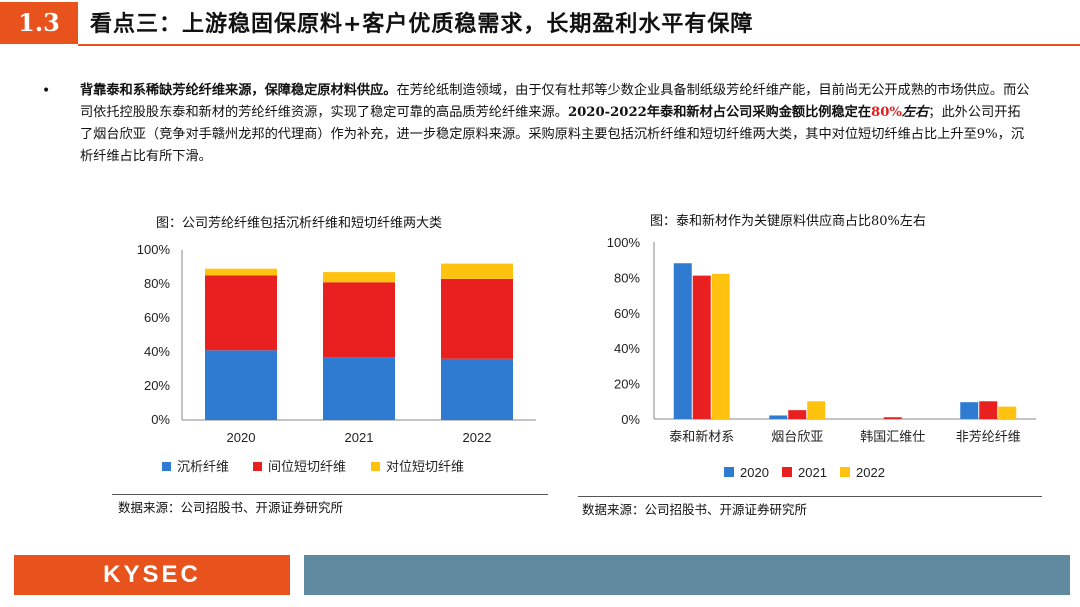 This screenshot has width=1080, height=607. Describe the element at coordinates (797, 436) in the screenshot. I see `right-x-tick-label: 烟台欣亚` at that location.